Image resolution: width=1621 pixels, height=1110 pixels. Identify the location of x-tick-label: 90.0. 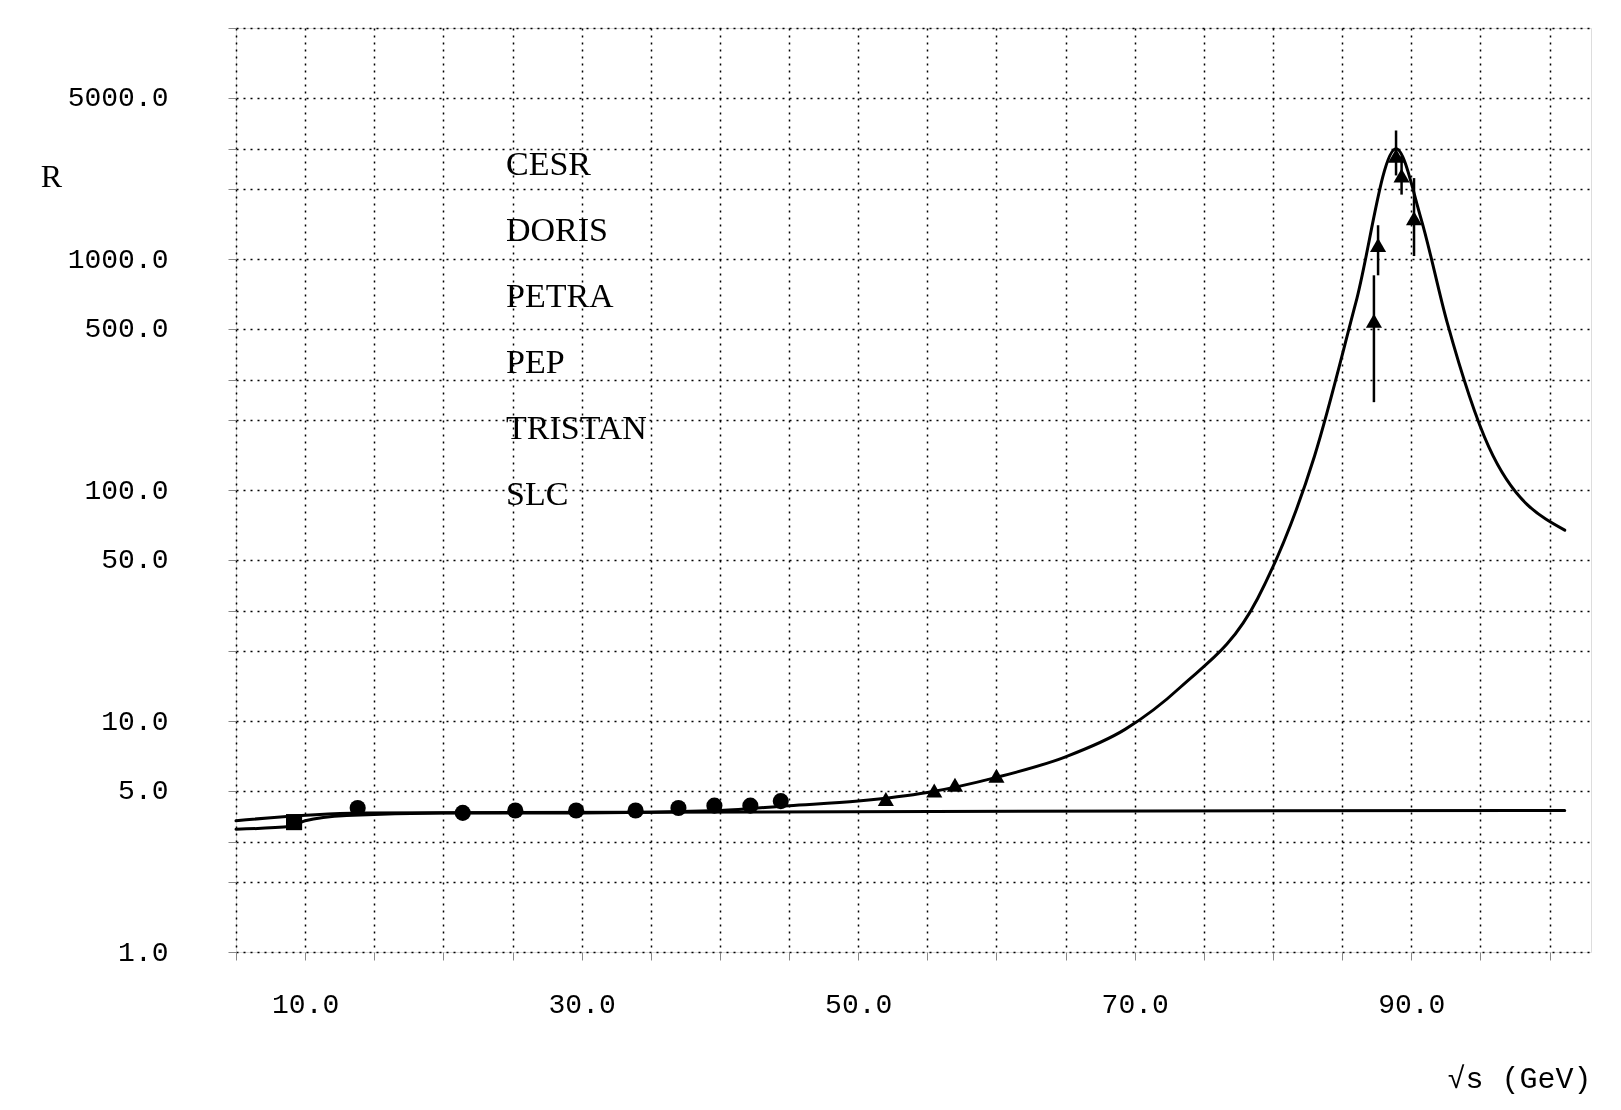
(1412, 1005).